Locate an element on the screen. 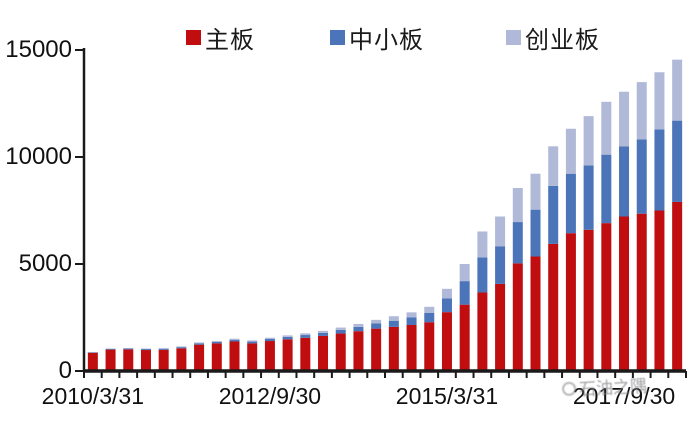  bar-segment-主板-2015/12/31 is located at coordinates (500, 327).